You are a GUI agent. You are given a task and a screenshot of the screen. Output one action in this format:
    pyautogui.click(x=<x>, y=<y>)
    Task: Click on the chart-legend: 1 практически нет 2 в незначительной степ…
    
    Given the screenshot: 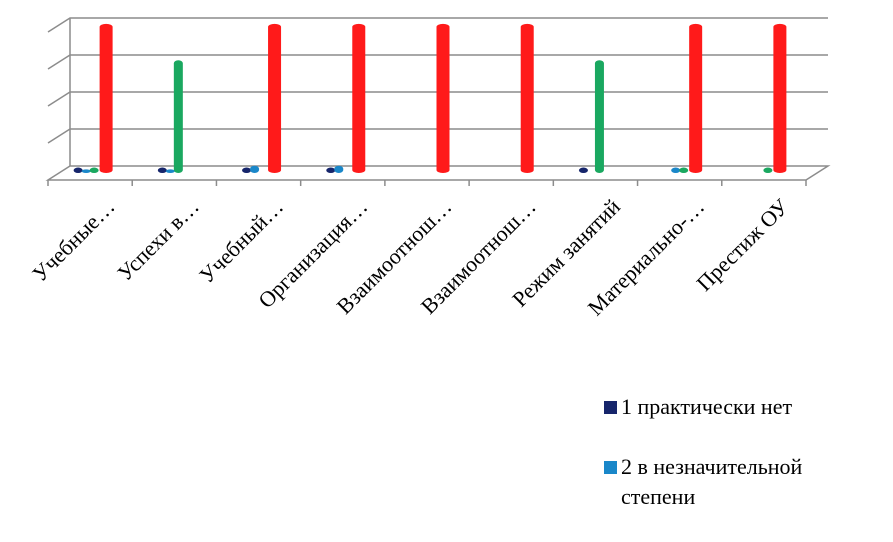 What is the action you would take?
    pyautogui.click(x=746, y=467)
    